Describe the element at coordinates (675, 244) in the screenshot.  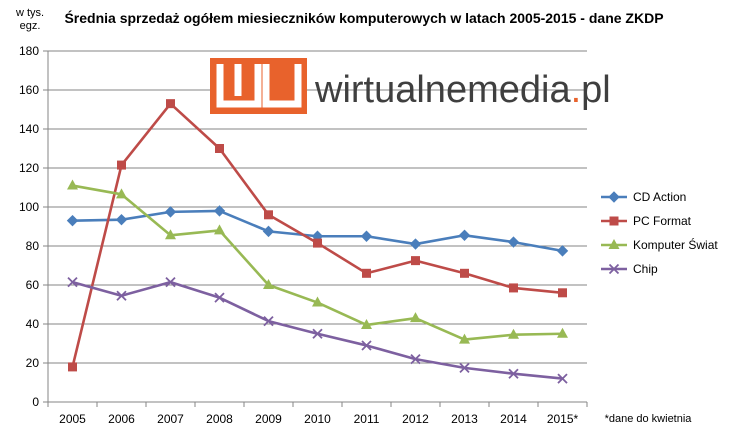
I see `legend-label: Komputer Świat` at that location.